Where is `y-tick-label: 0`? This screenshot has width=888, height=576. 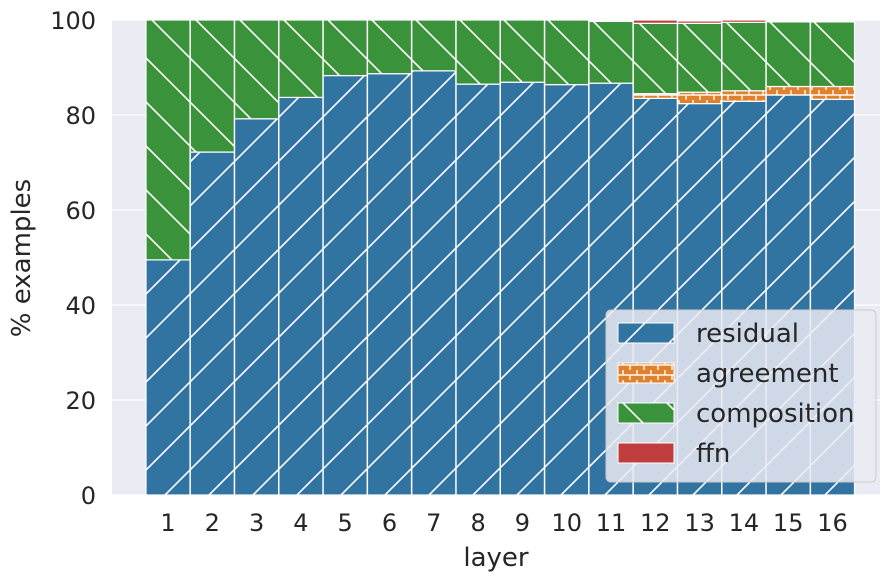
y-tick-label: 0 is located at coordinates (88, 496).